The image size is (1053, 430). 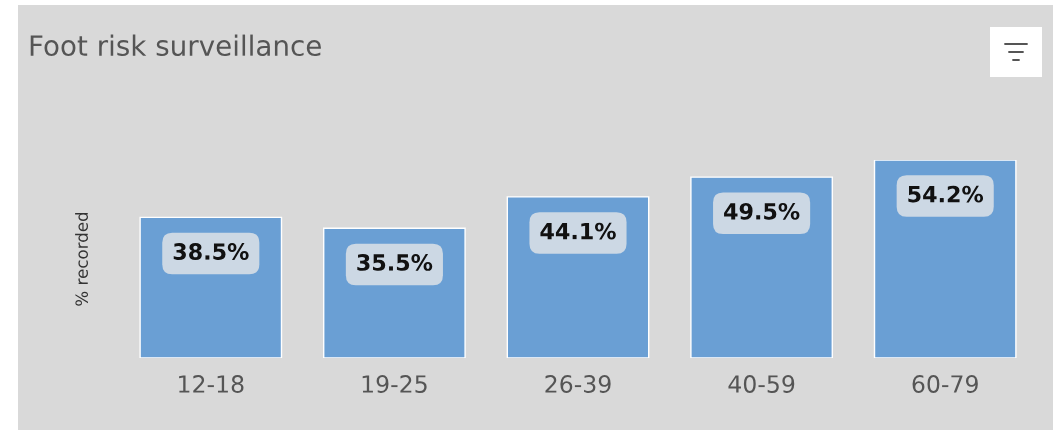 What do you see at coordinates (211, 384) in the screenshot?
I see `x-tick-label: 12-18` at bounding box center [211, 384].